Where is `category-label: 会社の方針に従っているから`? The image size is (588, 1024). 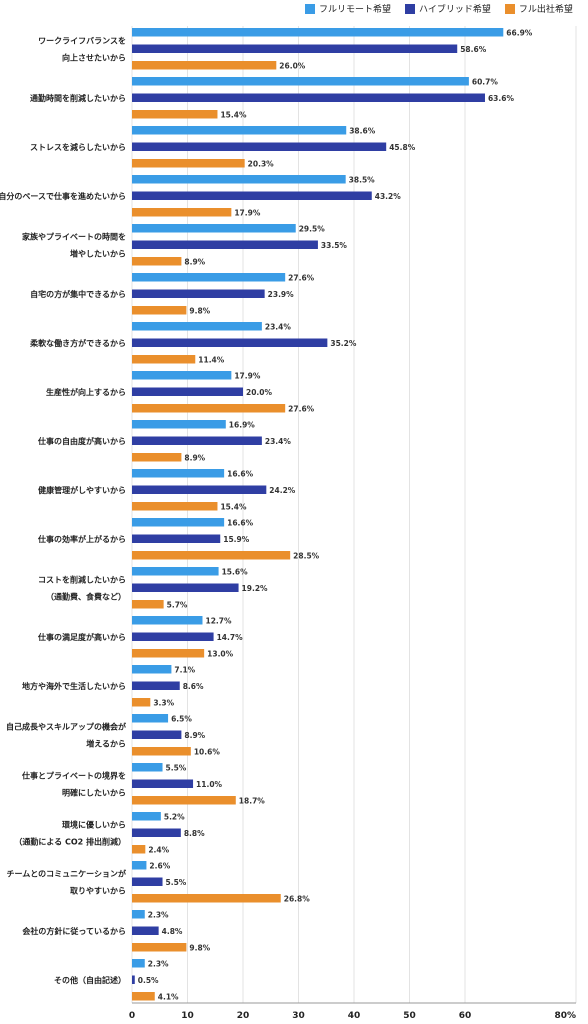
category-label: 会社の方針に従っているから is located at coordinates (74, 931).